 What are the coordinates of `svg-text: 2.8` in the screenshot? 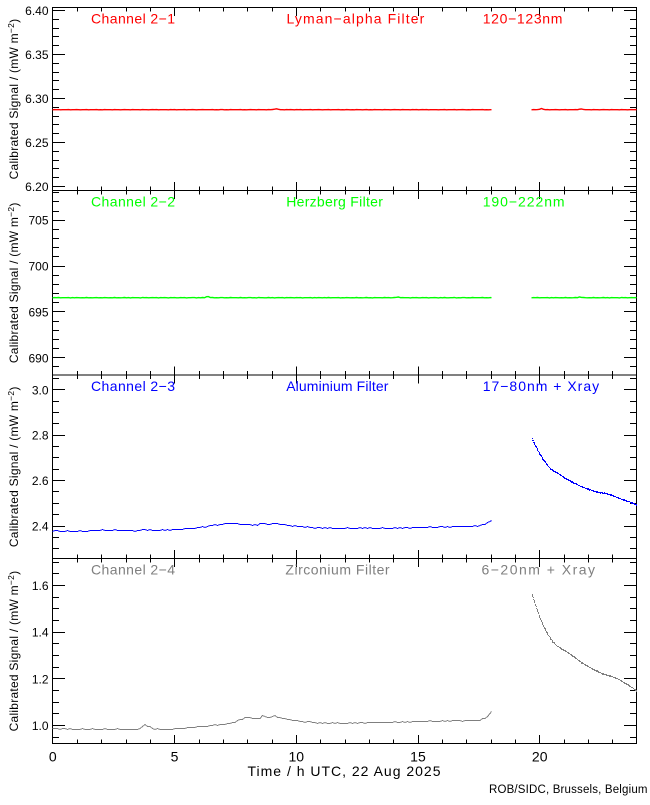 It's located at (40, 436).